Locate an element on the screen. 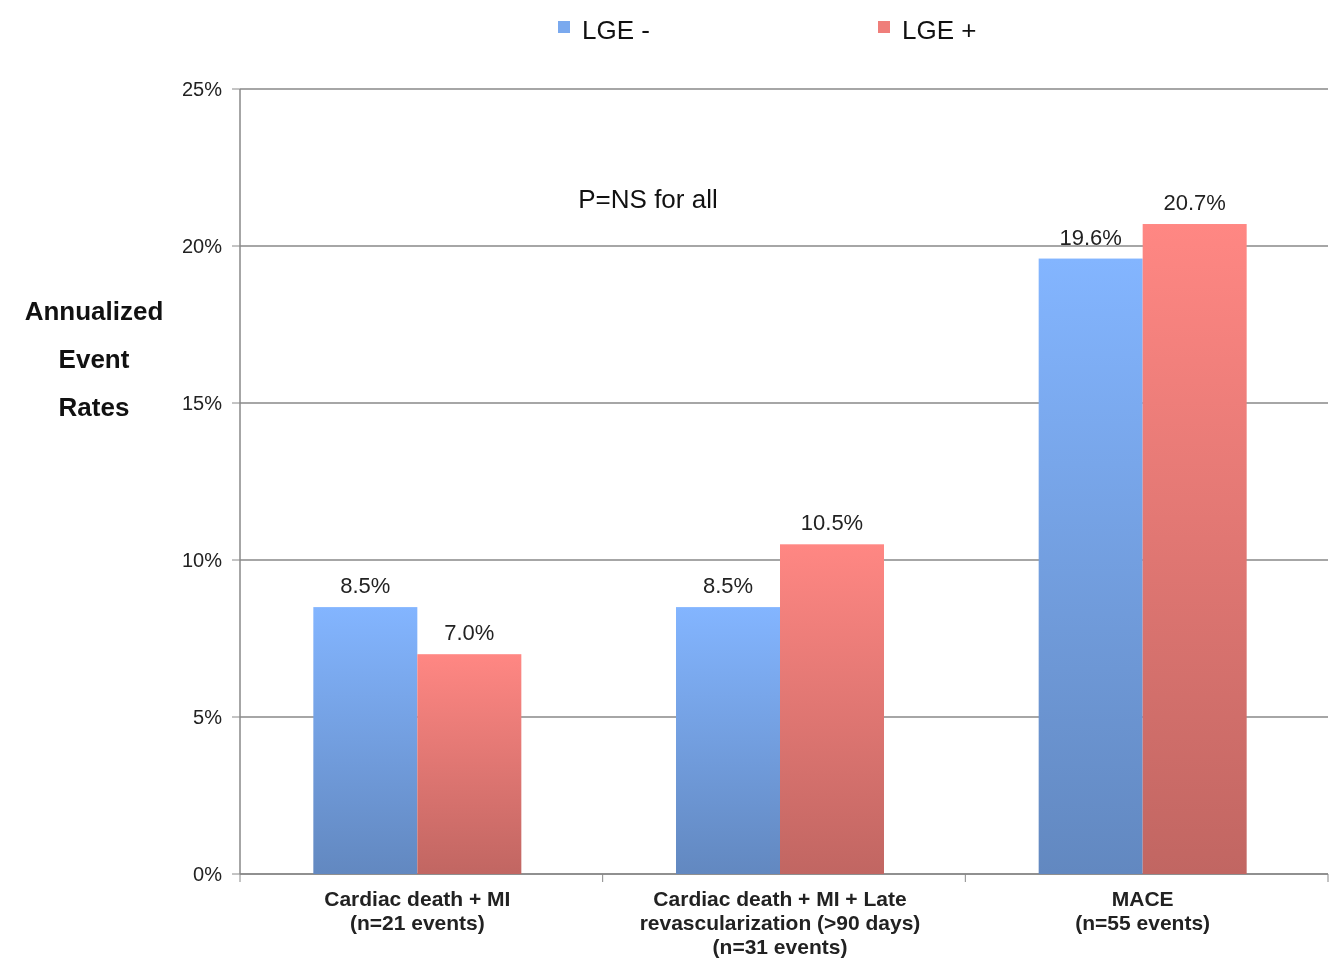 Image resolution: width=1331 pixels, height=972 pixels. y-tick-label: 10% is located at coordinates (202, 560).